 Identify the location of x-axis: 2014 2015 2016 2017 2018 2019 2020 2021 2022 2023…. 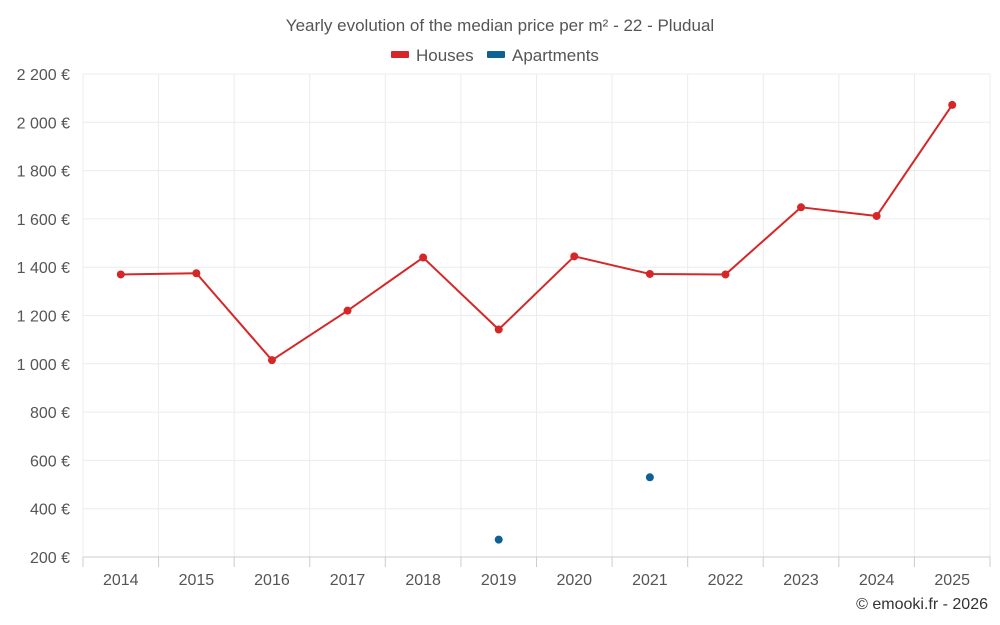
(536, 572).